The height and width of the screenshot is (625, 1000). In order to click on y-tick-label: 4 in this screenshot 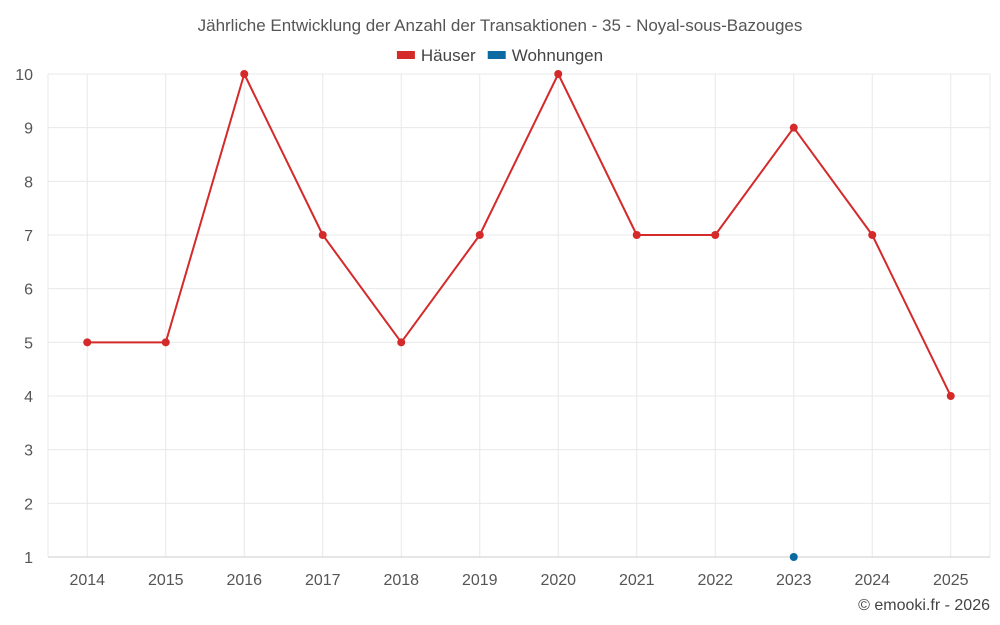, I will do `click(28, 397)`.